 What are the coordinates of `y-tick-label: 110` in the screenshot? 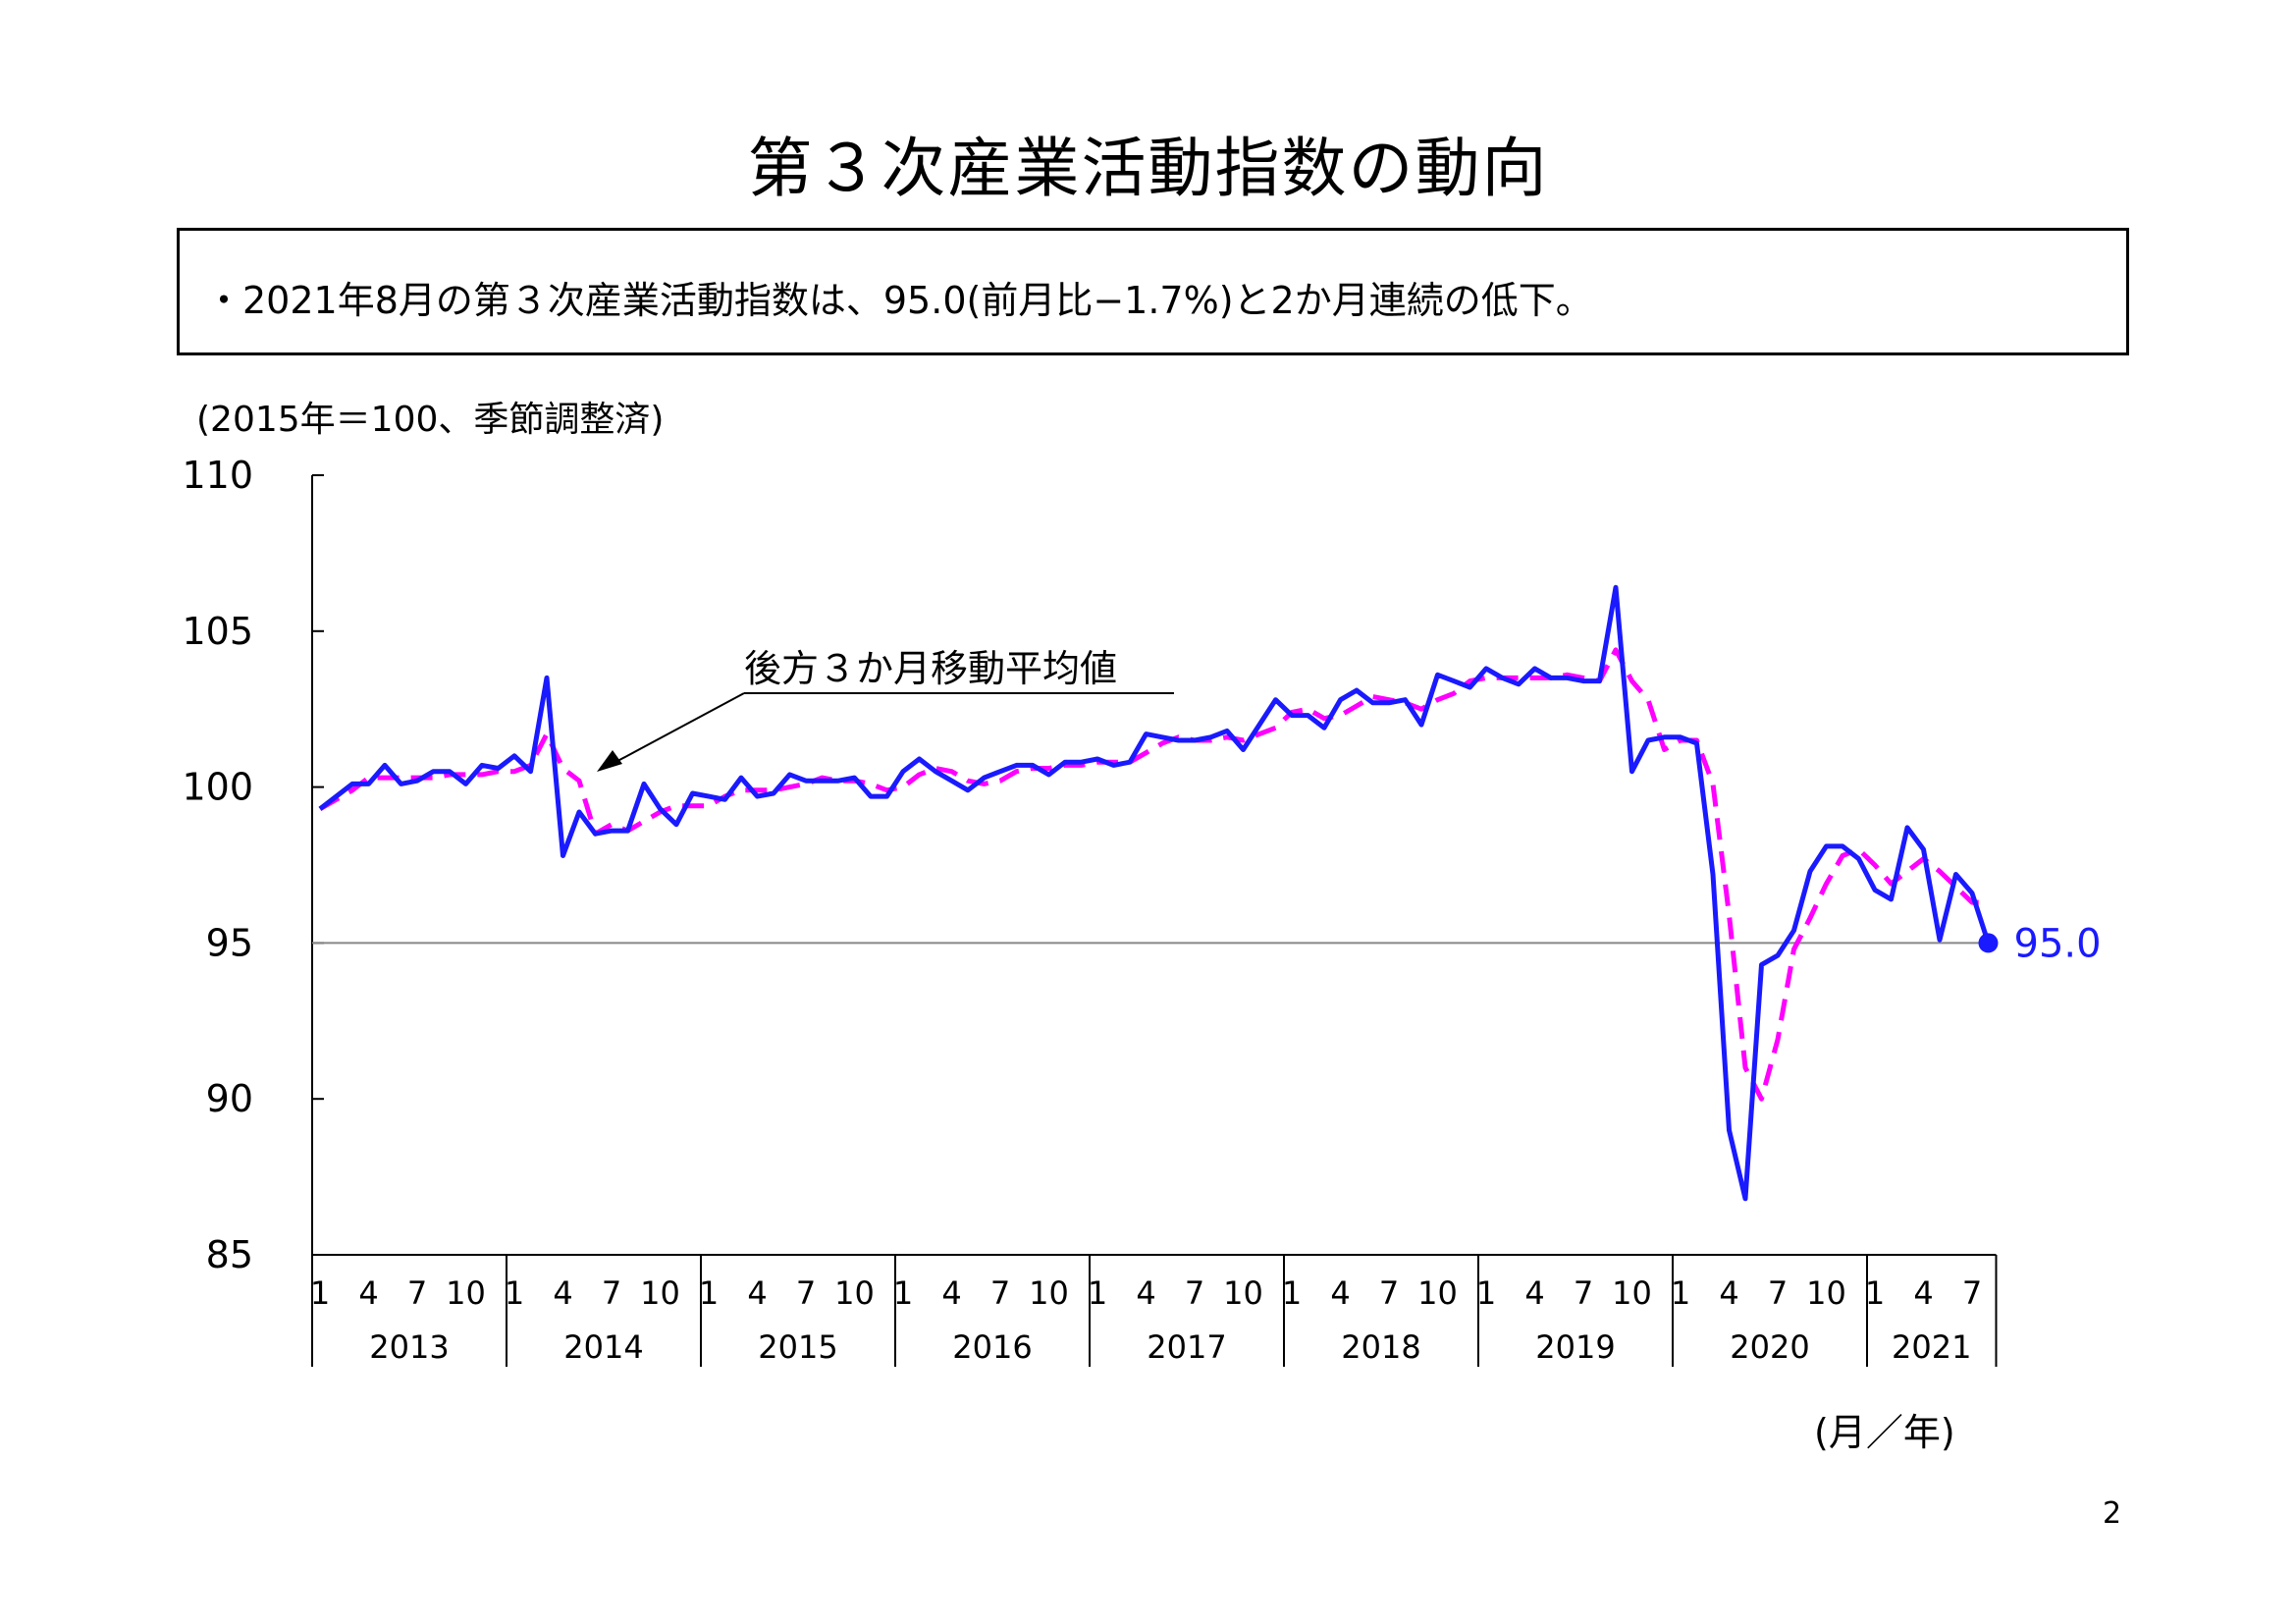 It's located at (218, 475).